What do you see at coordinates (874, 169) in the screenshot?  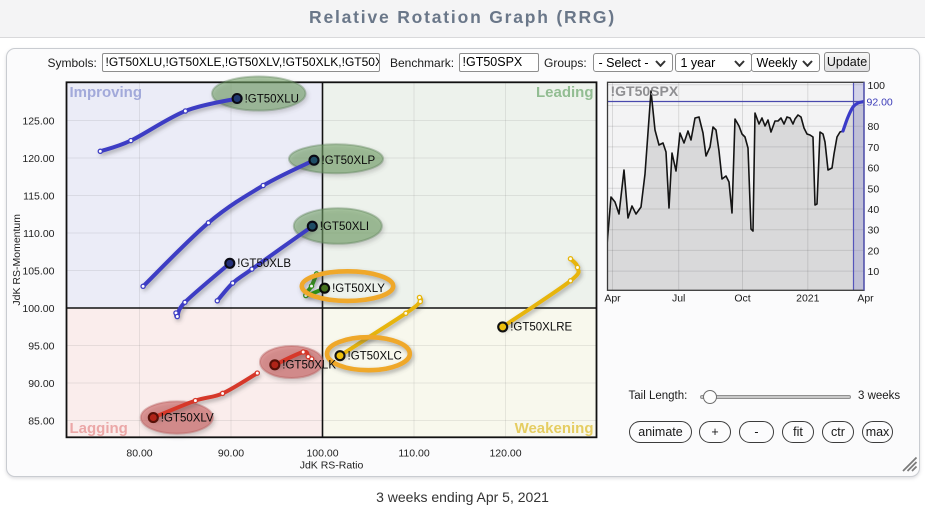 I see `svg-text: 60` at bounding box center [874, 169].